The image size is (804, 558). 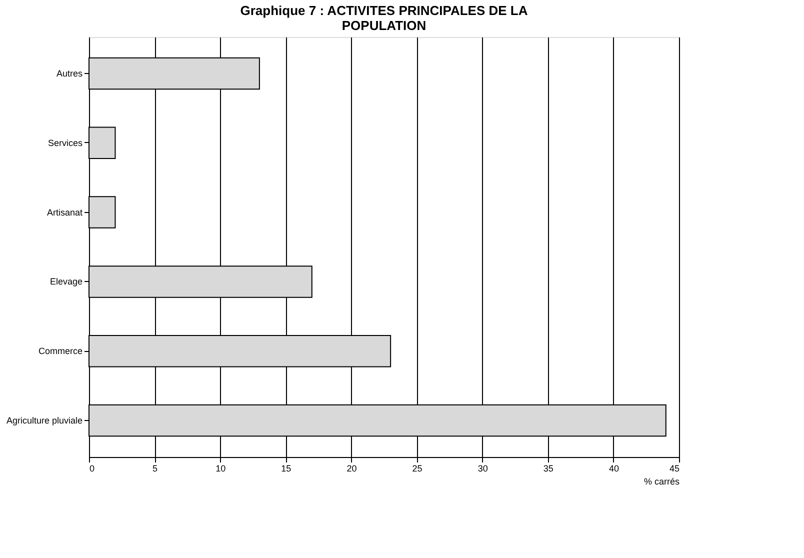 I want to click on x-tick-label: 40, so click(x=613, y=469).